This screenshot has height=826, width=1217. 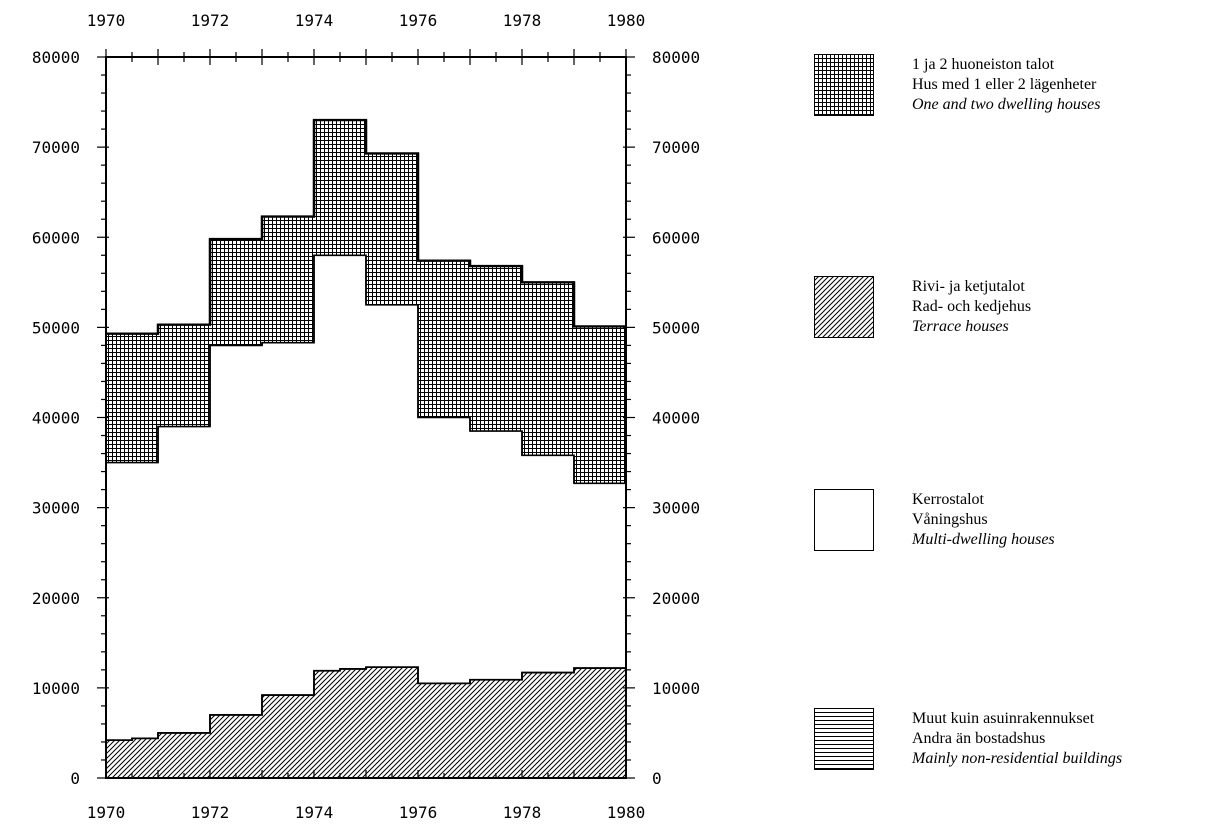 What do you see at coordinates (56, 237) in the screenshot?
I see `y-tick-label-left: 60000` at bounding box center [56, 237].